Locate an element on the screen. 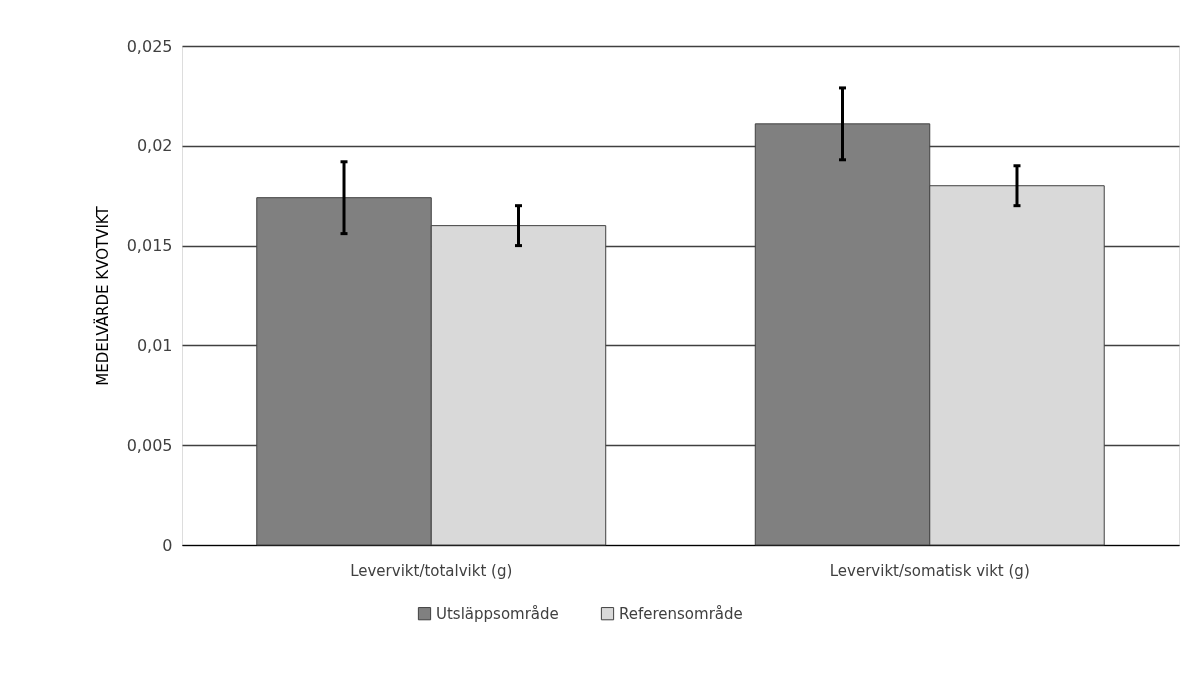  x-tick-label: Levervikt/totalvikt (g) is located at coordinates (431, 570).